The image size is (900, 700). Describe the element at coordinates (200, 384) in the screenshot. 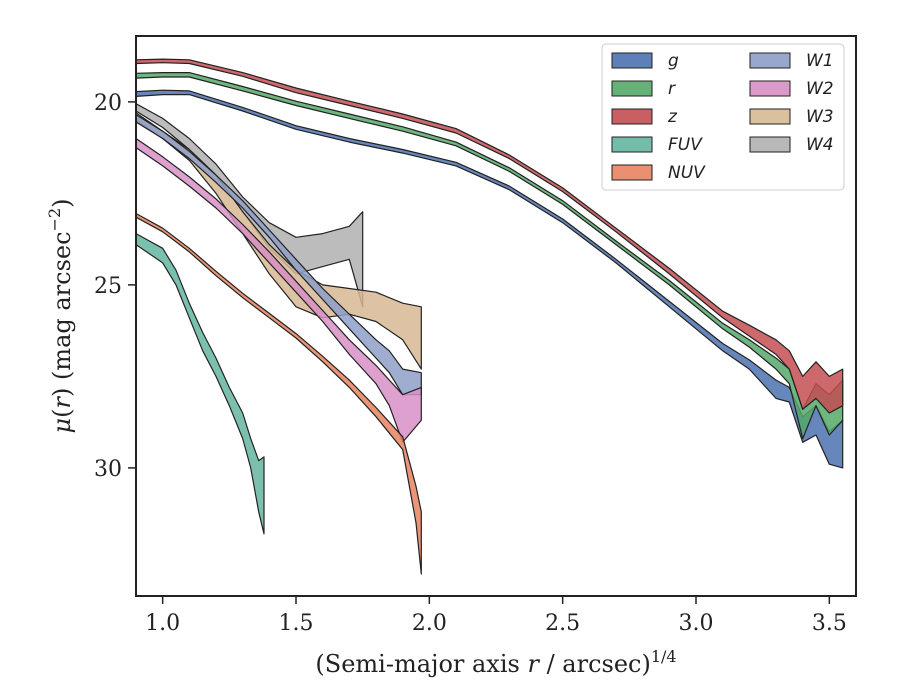

I see `series-band-fuv` at that location.